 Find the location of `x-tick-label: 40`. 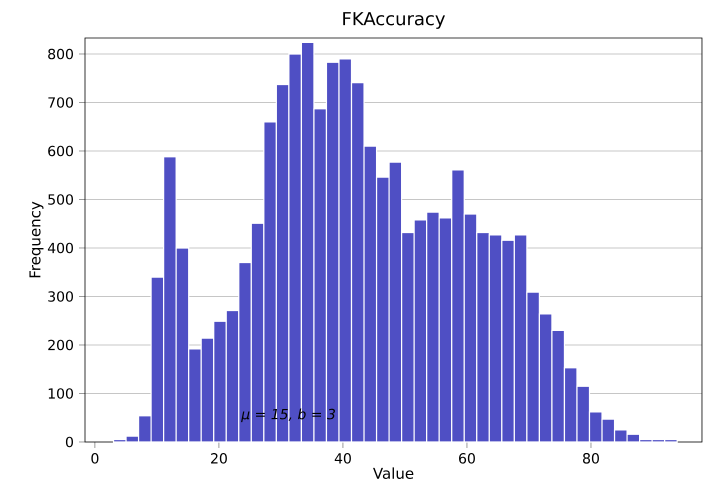

x-tick-label: 40 is located at coordinates (342, 458).